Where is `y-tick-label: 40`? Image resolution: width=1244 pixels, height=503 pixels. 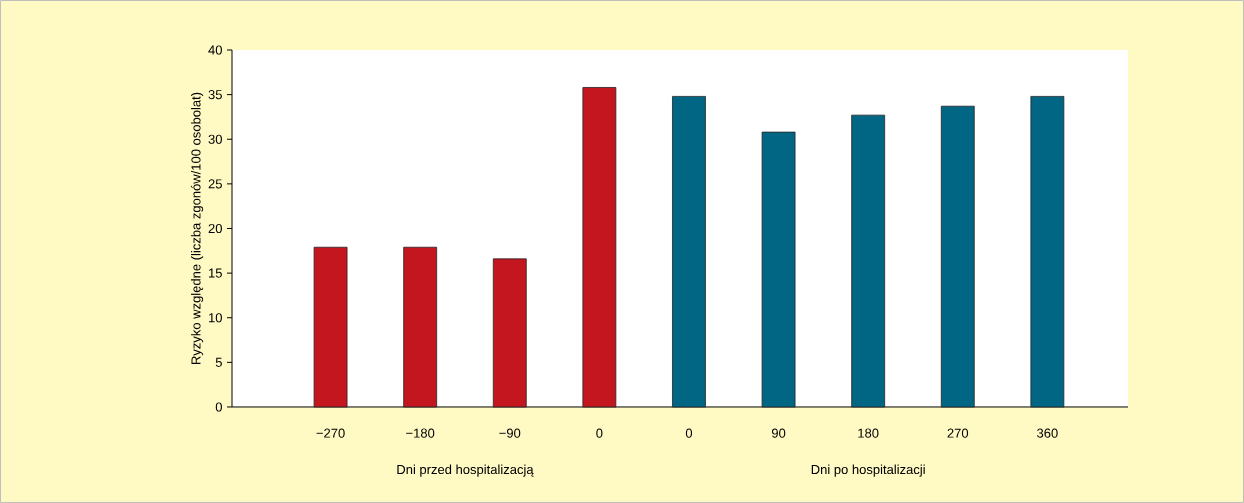
y-tick-label: 40 is located at coordinates (215, 50).